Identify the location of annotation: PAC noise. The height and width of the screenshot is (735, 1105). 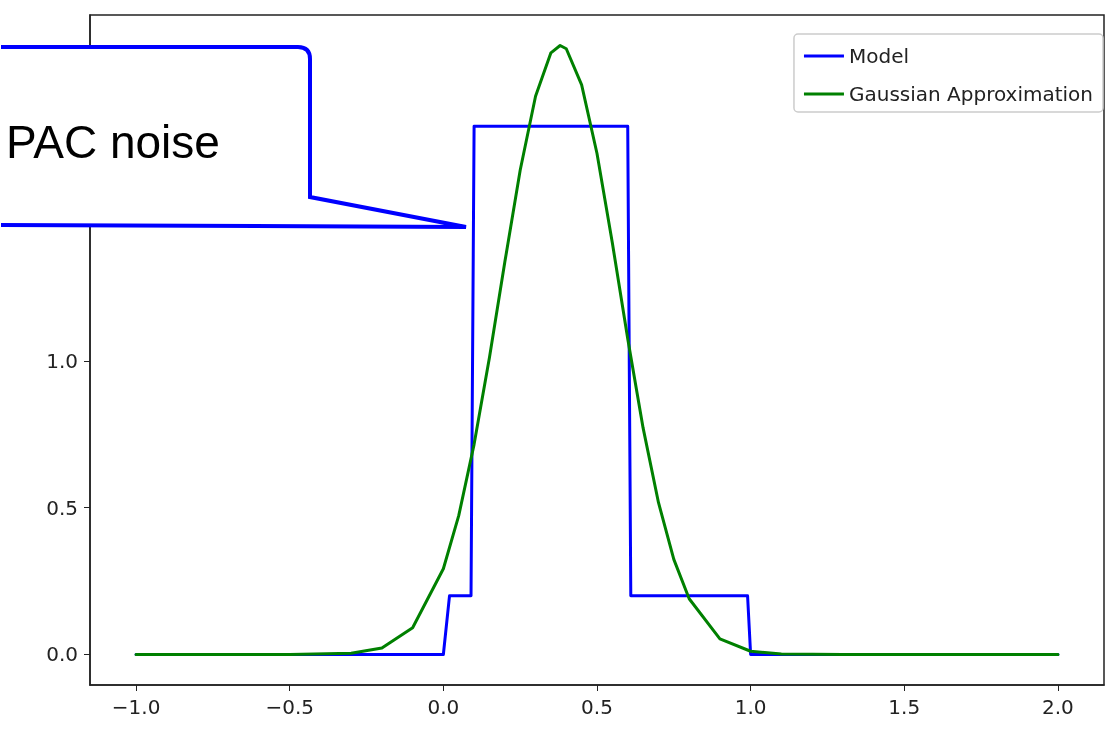
(113, 142).